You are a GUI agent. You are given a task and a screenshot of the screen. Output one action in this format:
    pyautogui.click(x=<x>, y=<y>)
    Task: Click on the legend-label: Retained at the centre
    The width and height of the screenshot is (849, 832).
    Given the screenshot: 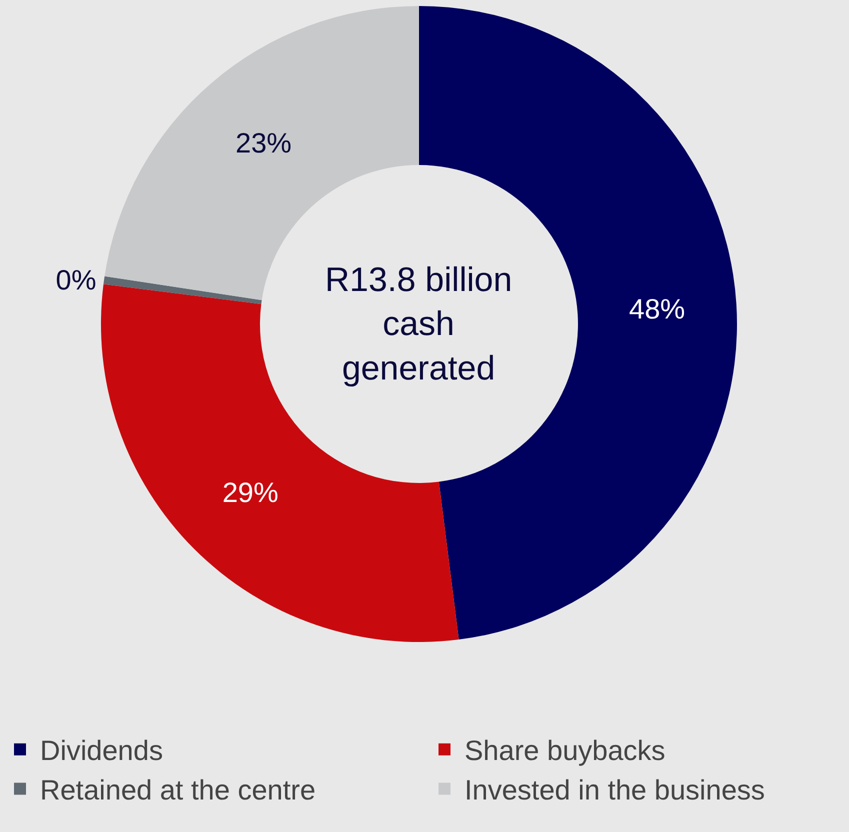 What is the action you would take?
    pyautogui.click(x=178, y=790)
    